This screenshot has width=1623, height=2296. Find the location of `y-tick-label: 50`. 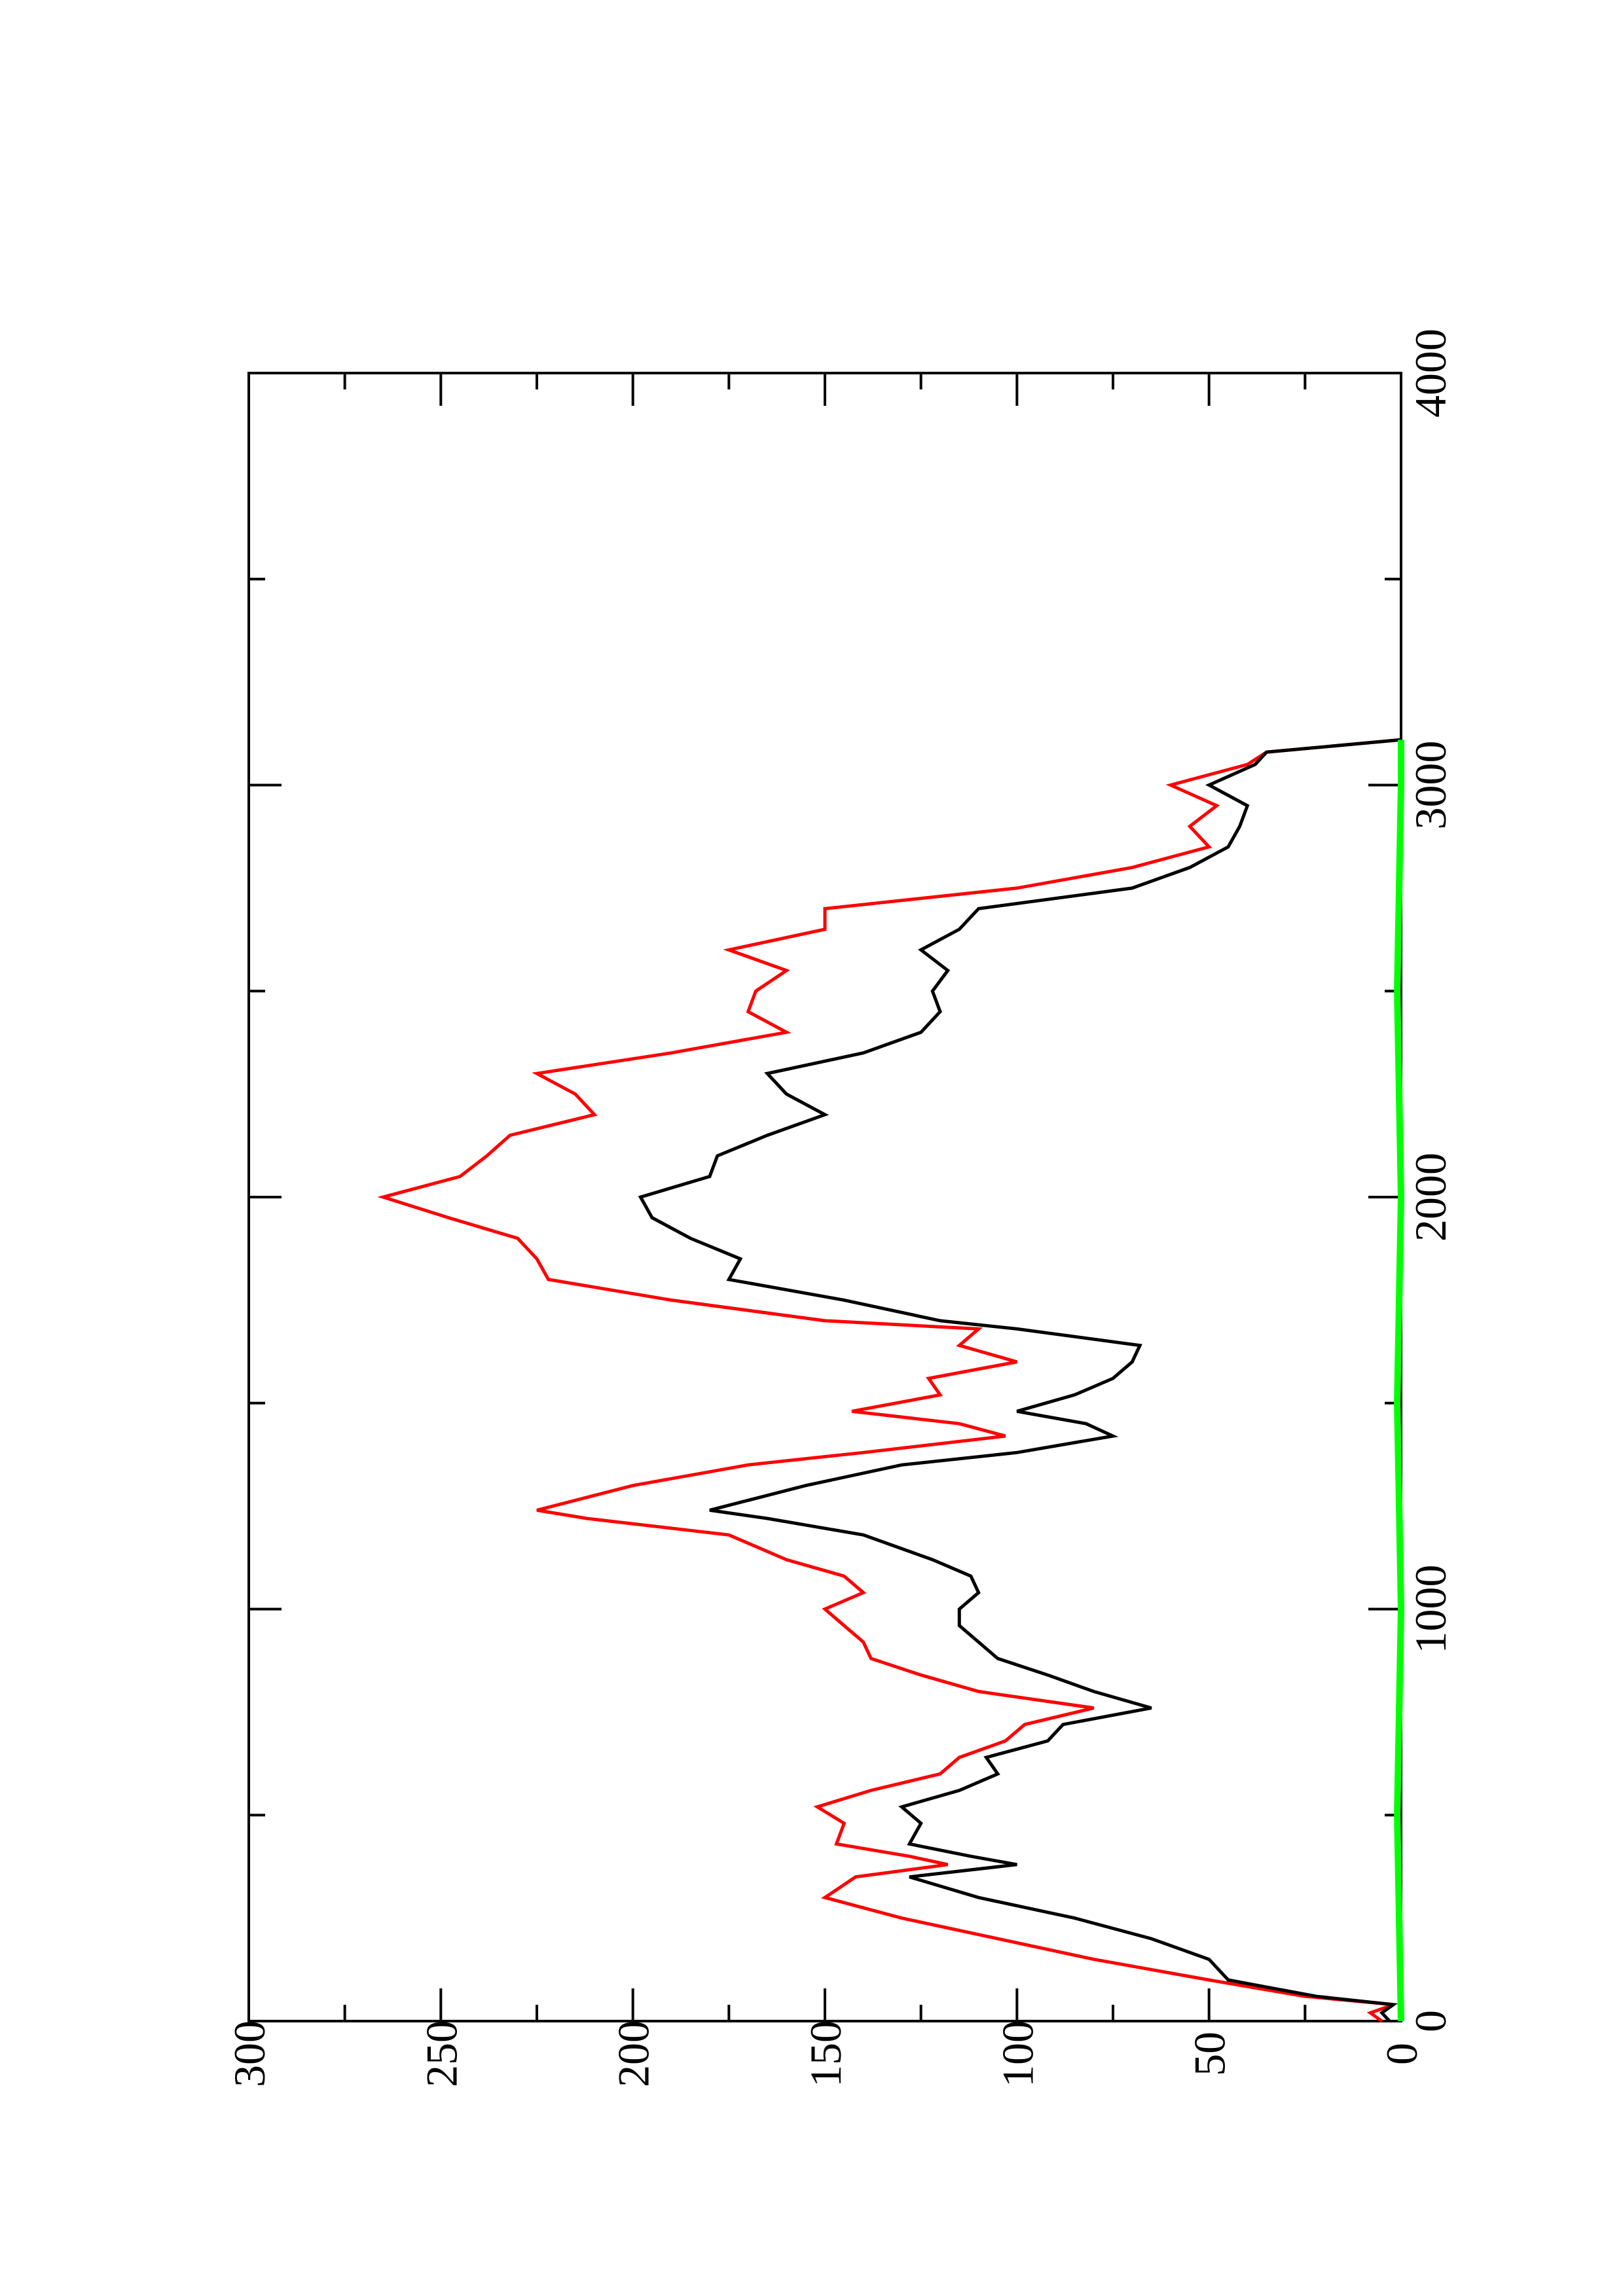

y-tick-label: 50 is located at coordinates (1210, 2054).